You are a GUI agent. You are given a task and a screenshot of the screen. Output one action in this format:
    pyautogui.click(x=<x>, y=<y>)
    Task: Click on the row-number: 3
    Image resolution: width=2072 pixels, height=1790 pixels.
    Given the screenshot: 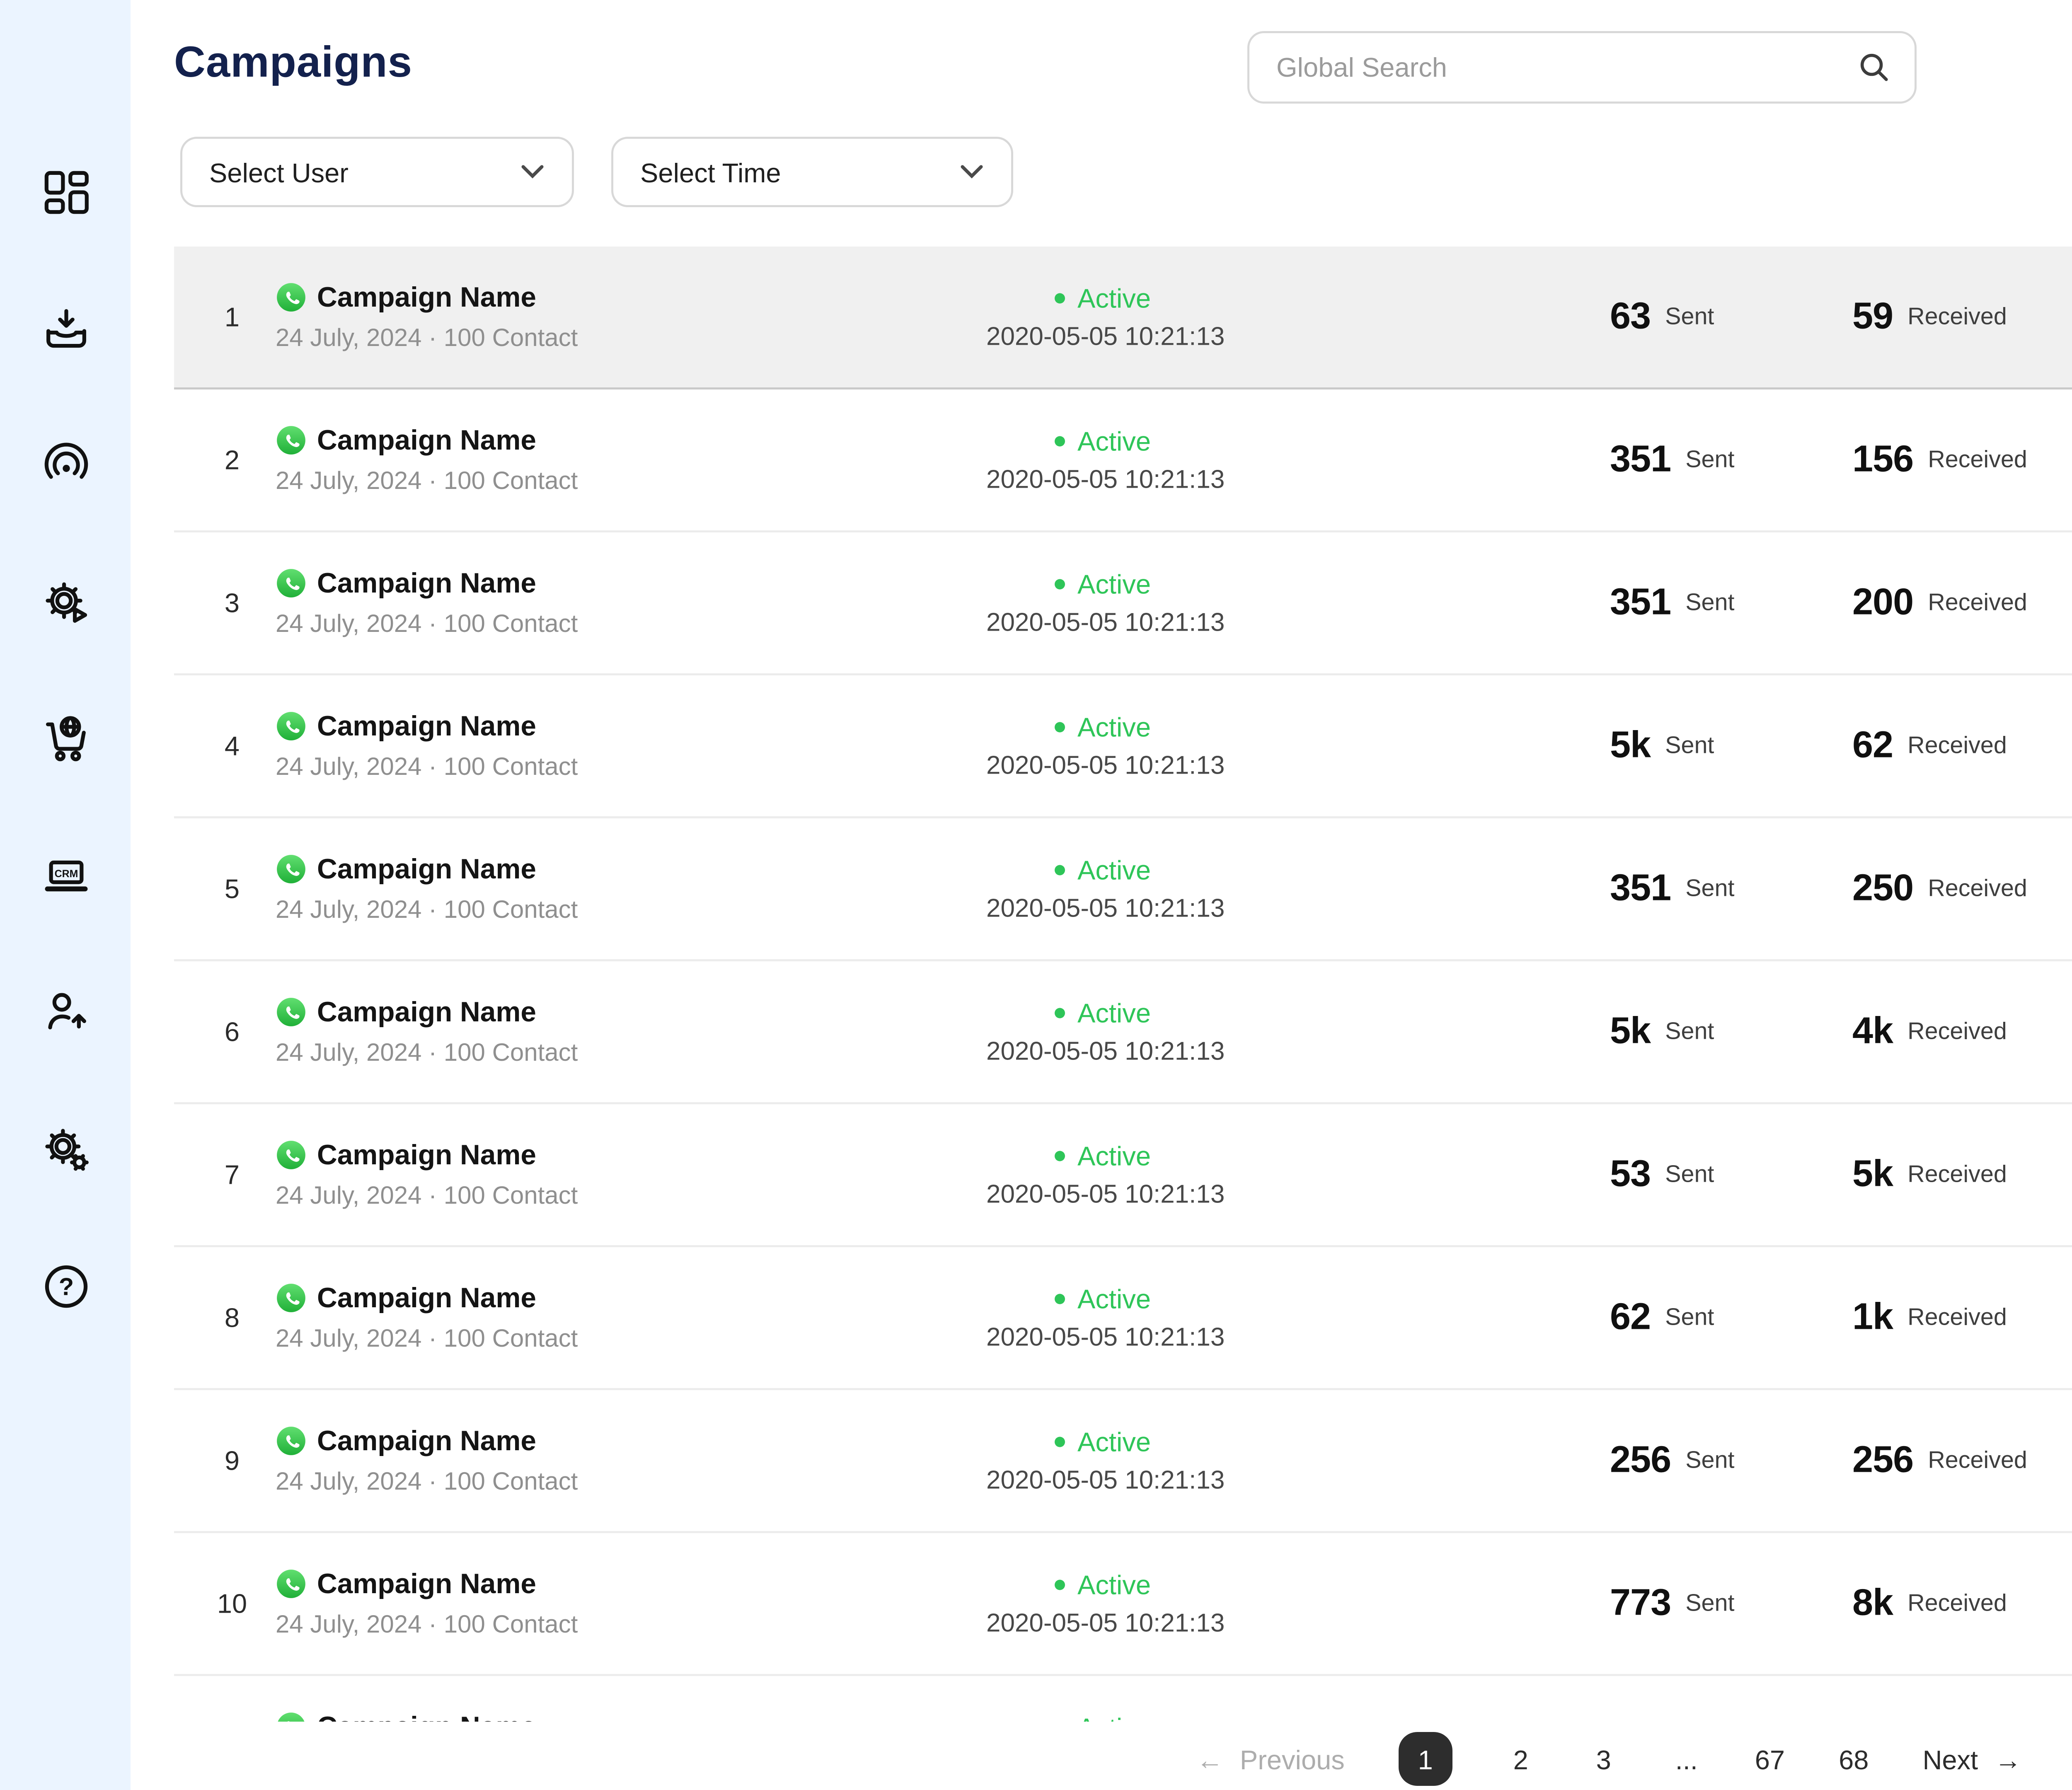 What is the action you would take?
    pyautogui.click(x=232, y=603)
    